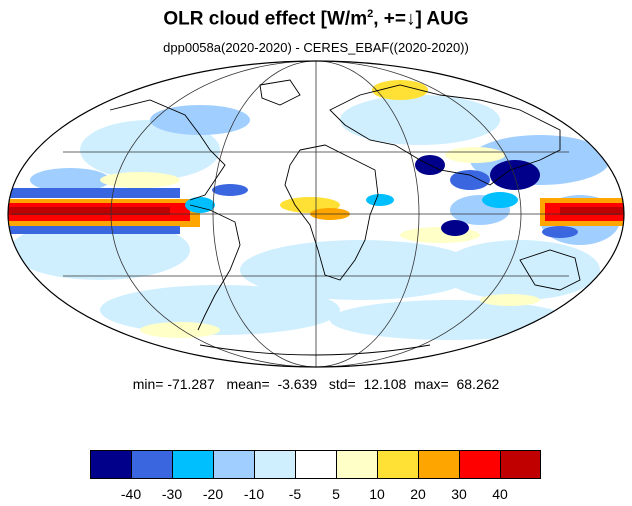 The image size is (632, 506). I want to click on stat-max-value: 68.262, so click(478, 384).